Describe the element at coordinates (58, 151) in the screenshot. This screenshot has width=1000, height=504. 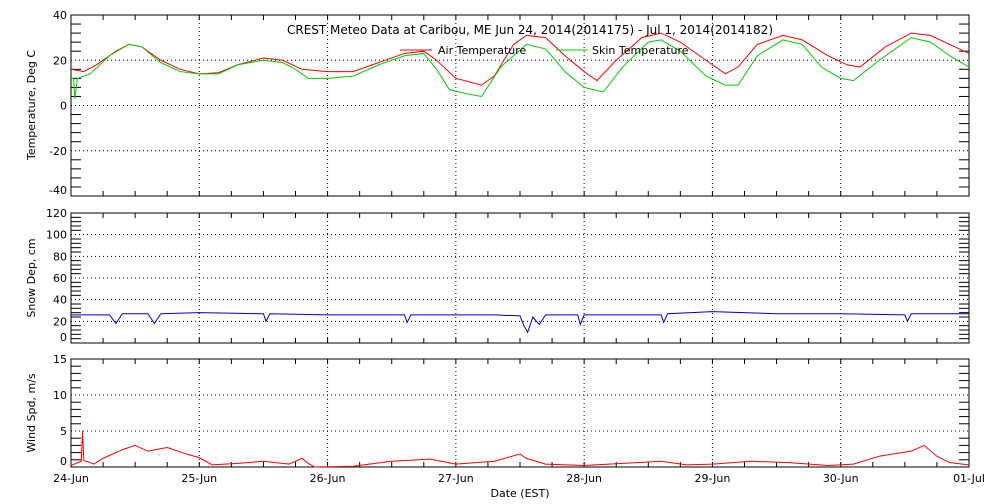
I see `y-tick-label: -20` at that location.